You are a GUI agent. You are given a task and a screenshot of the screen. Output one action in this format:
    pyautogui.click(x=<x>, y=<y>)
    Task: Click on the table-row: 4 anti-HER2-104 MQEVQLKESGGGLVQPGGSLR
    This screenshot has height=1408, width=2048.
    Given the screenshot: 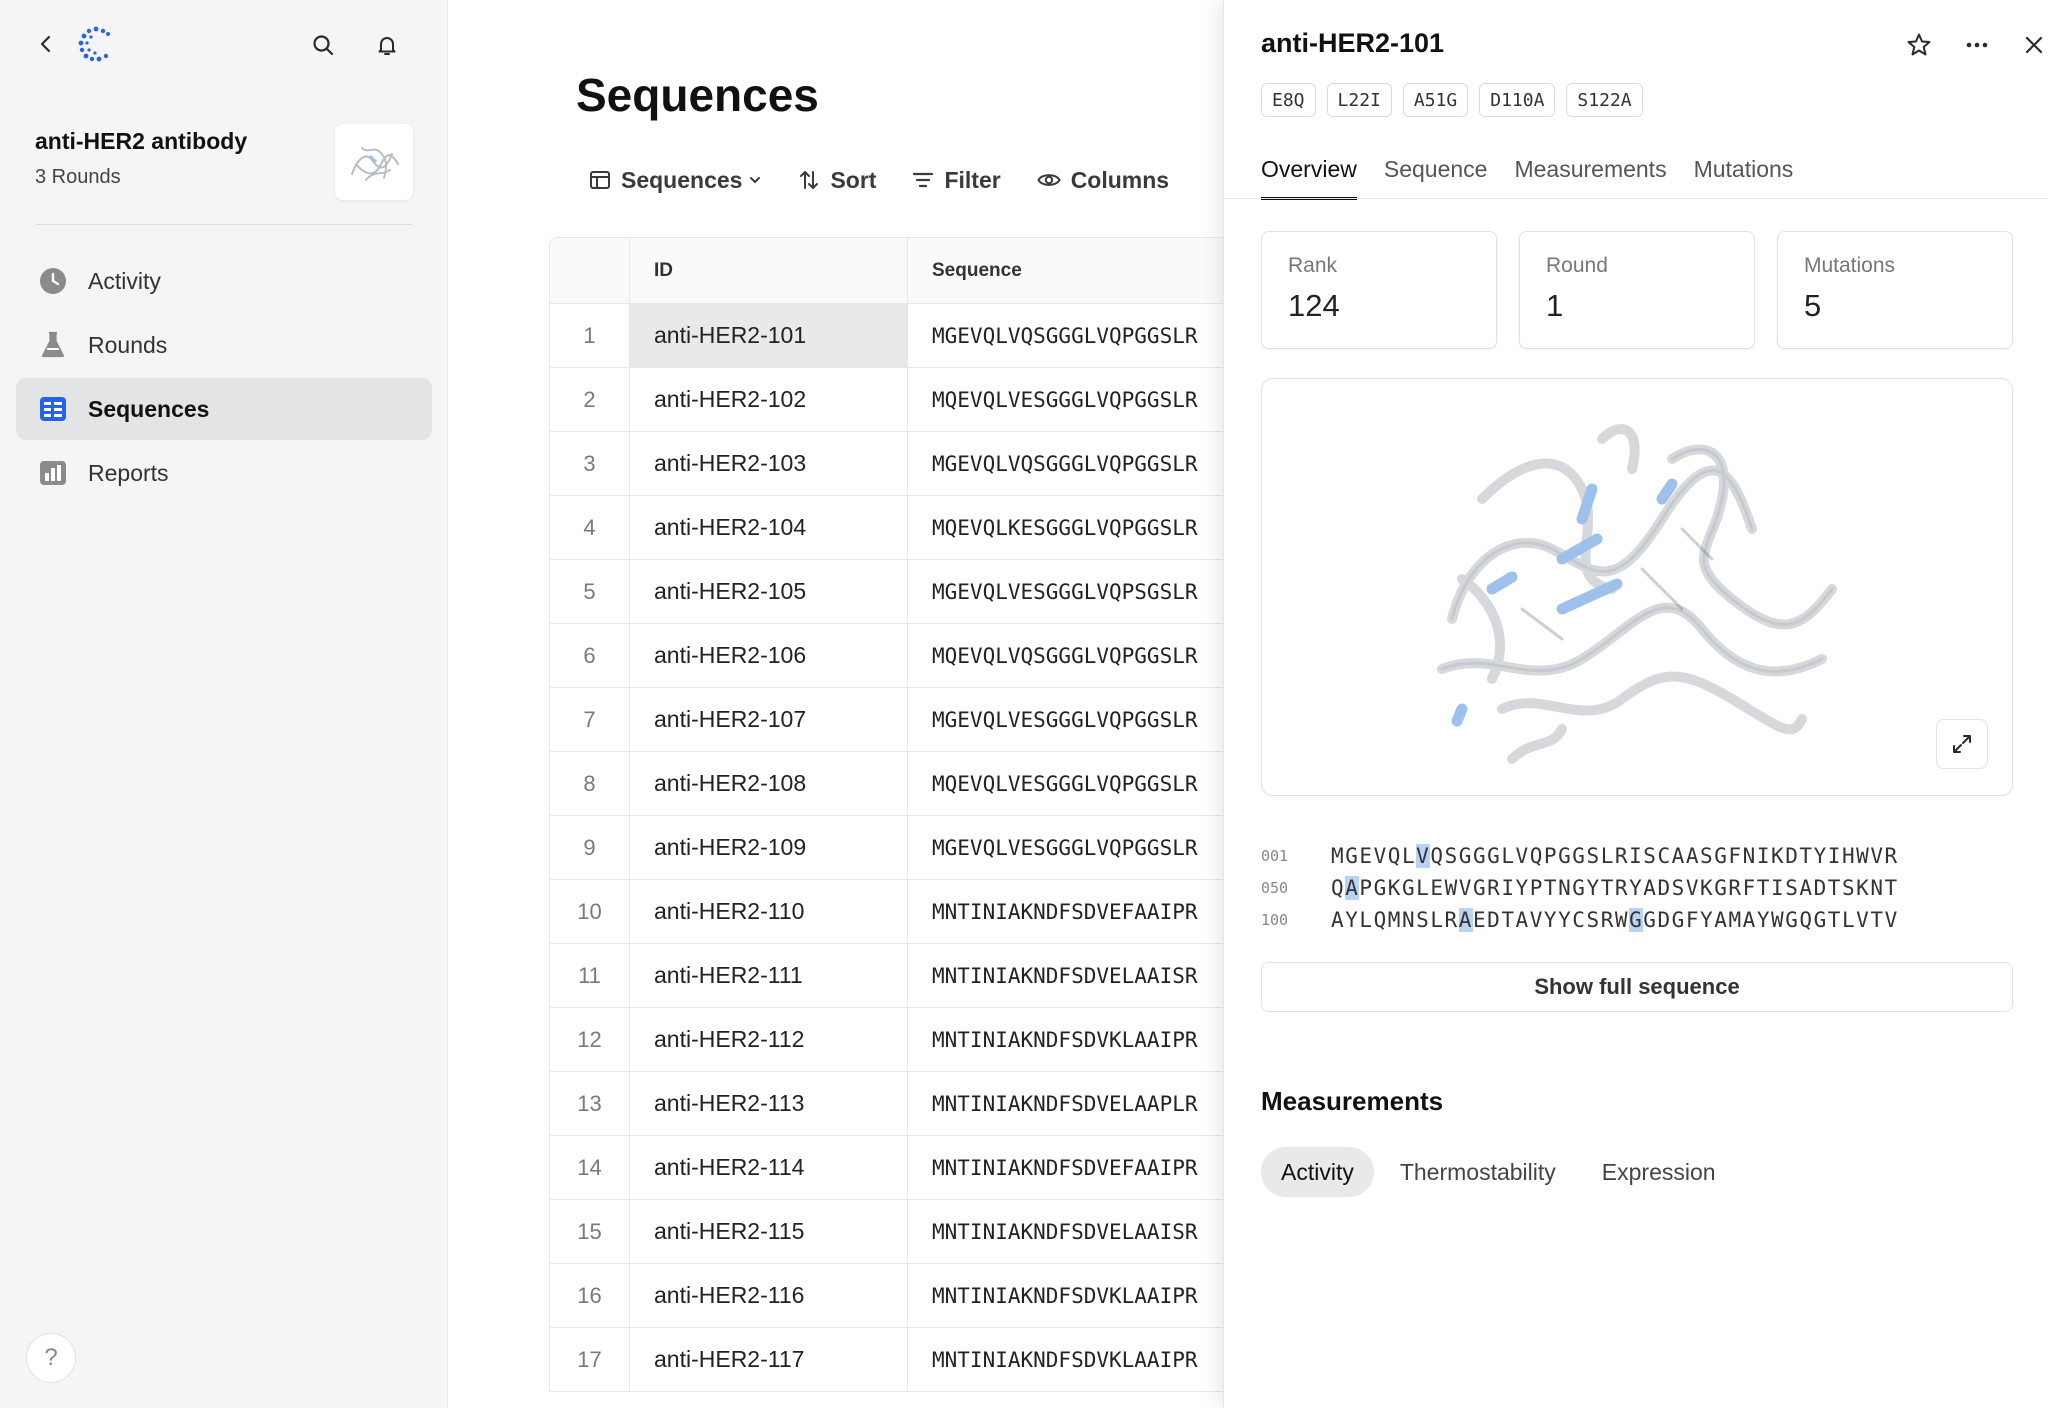 What is the action you would take?
    pyautogui.click(x=899, y=528)
    